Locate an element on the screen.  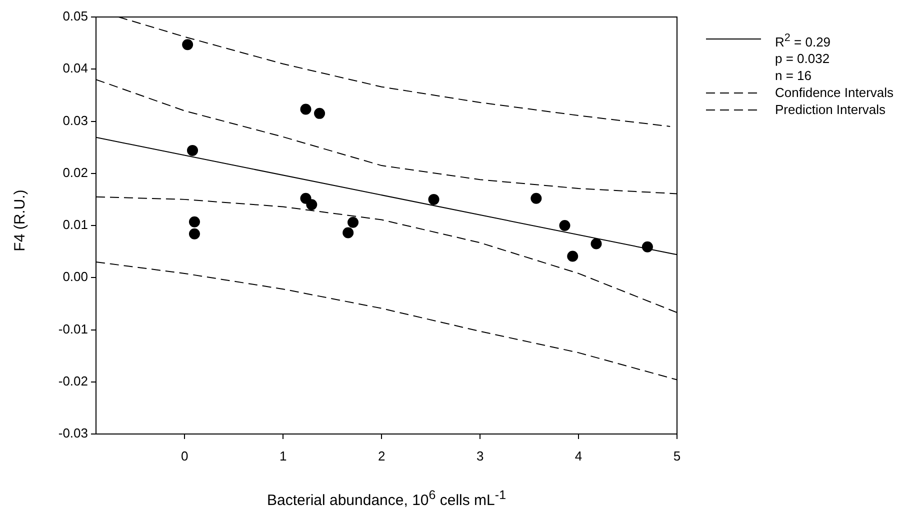
x-axis-title: Bacterial abundance, 10$^{6}$ cells mL$^{-1}$ is located at coordinates (387, 498).